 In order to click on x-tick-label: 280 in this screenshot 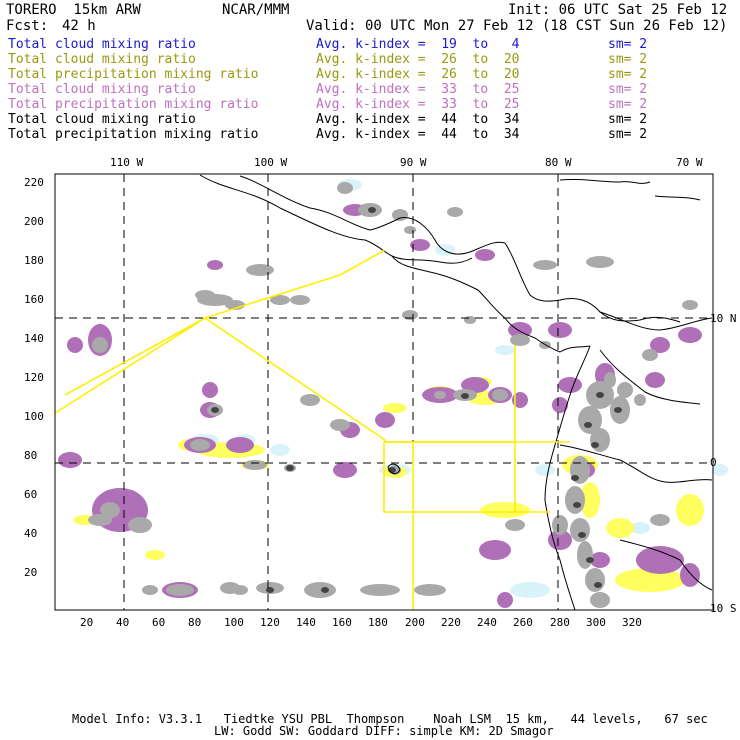, I will do `click(560, 622)`.